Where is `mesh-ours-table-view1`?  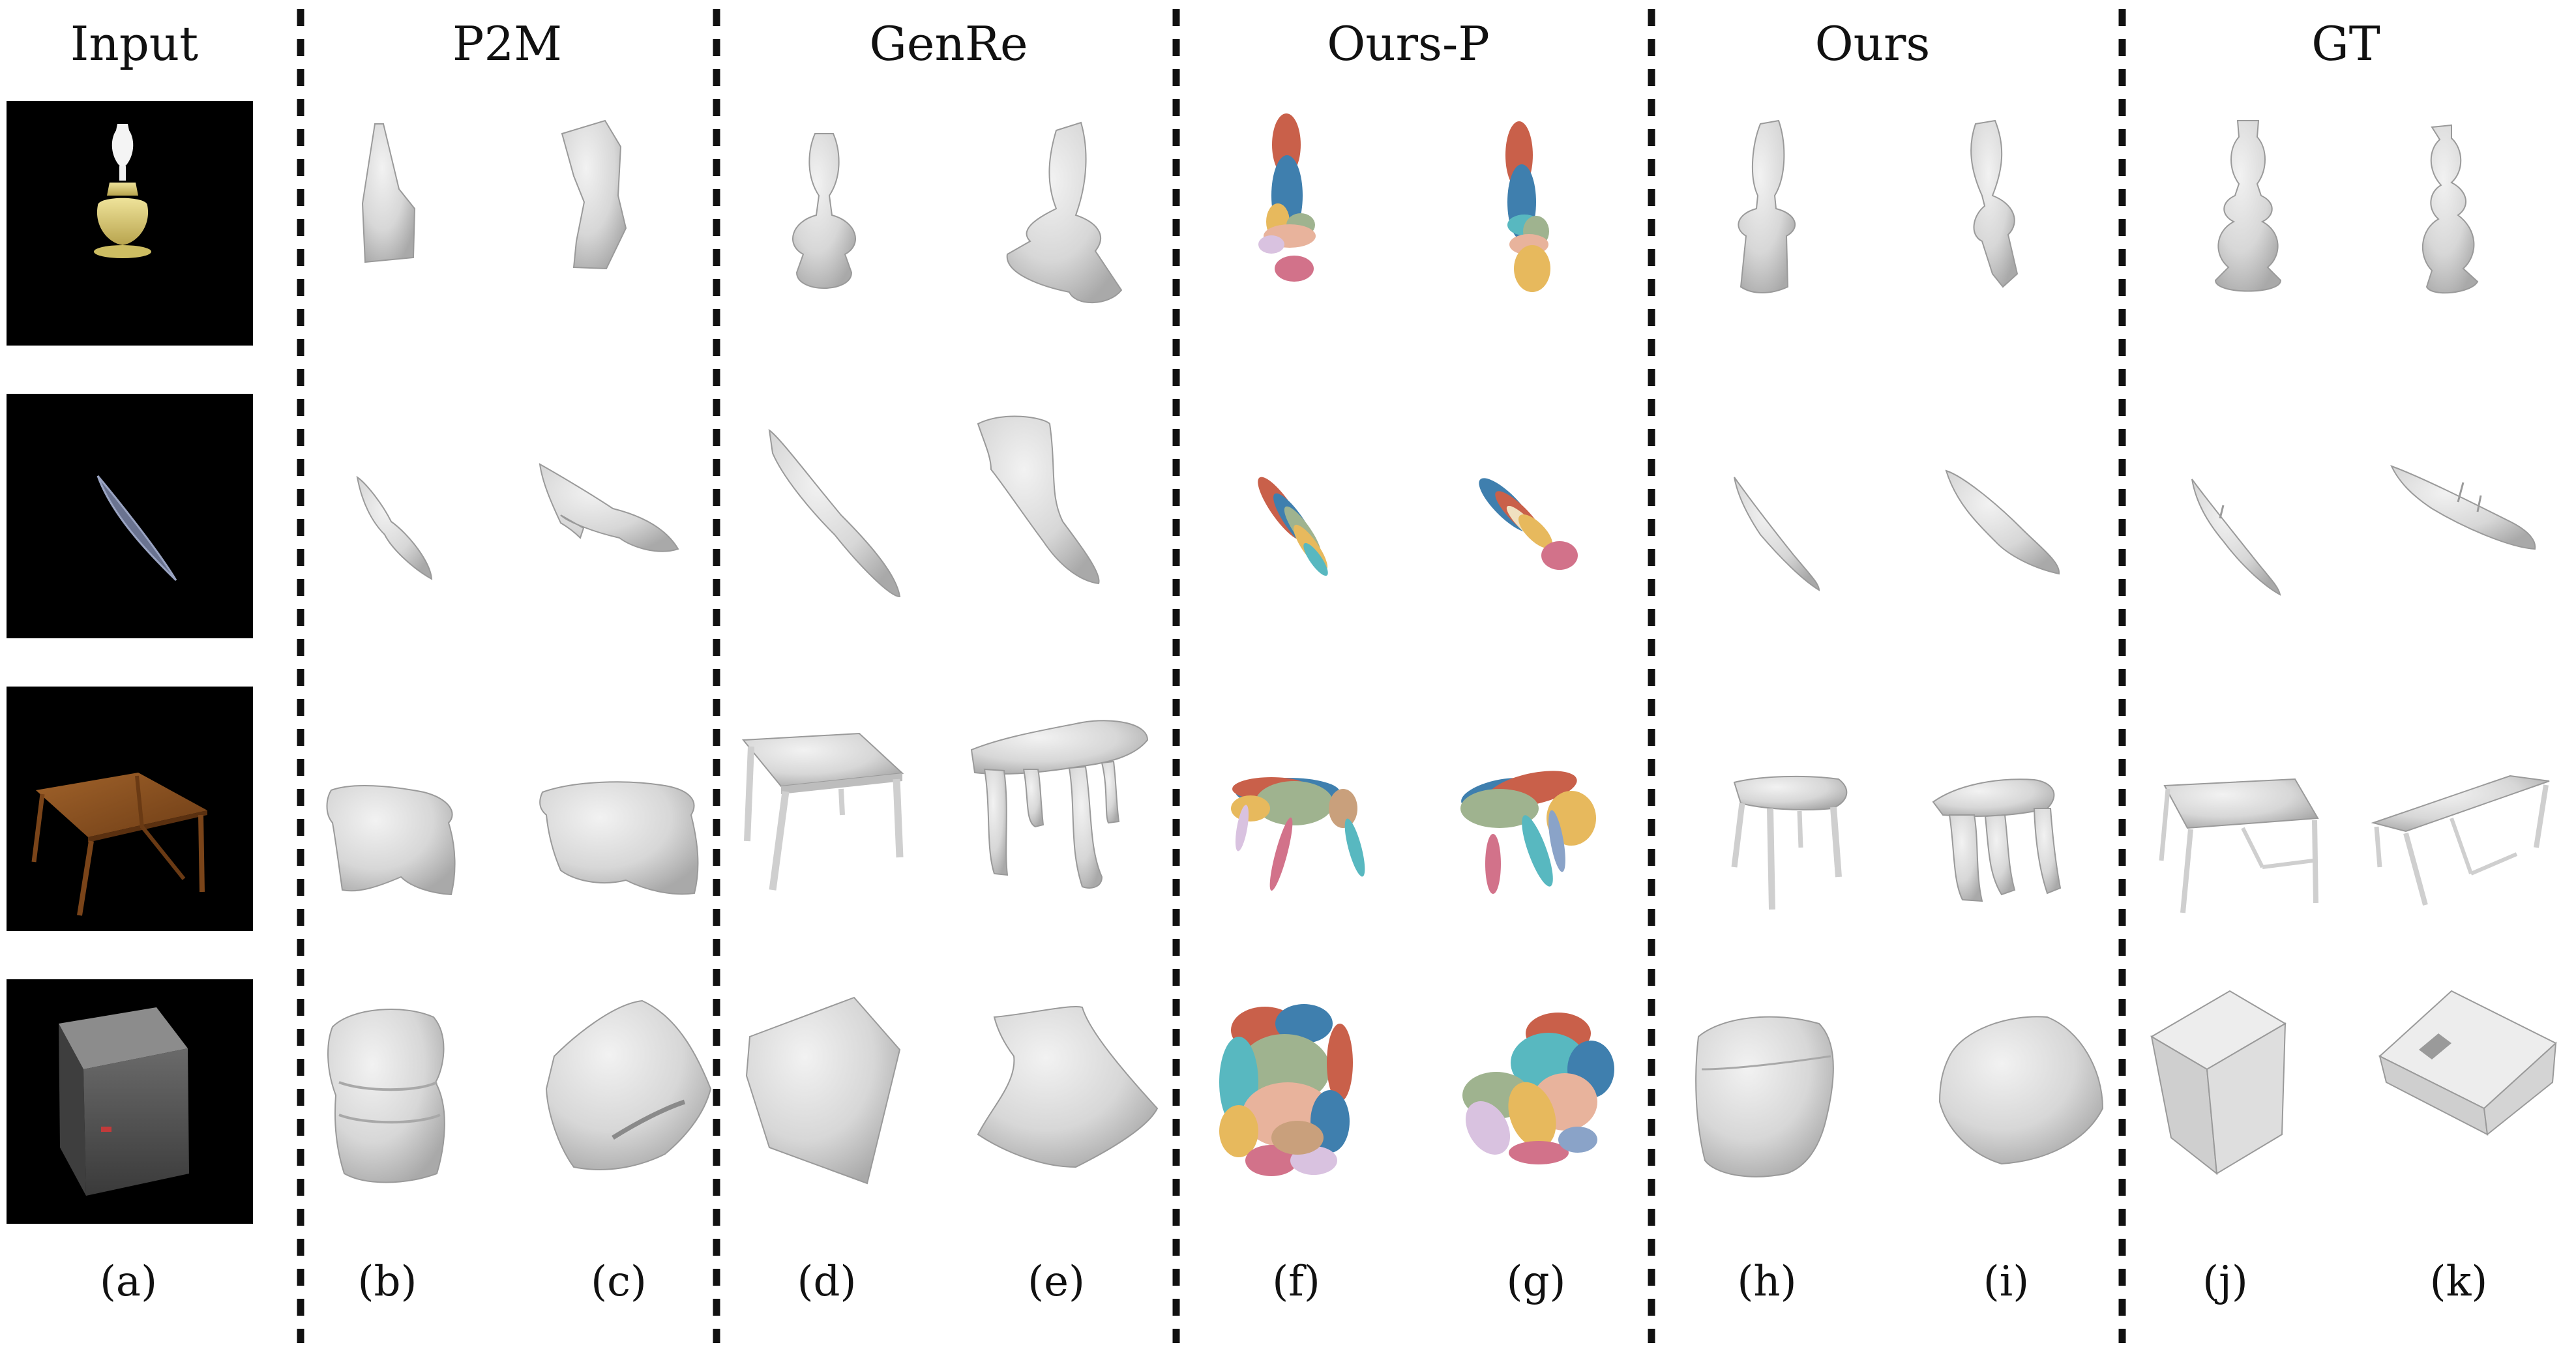
mesh-ours-table-view1 is located at coordinates (1789, 842).